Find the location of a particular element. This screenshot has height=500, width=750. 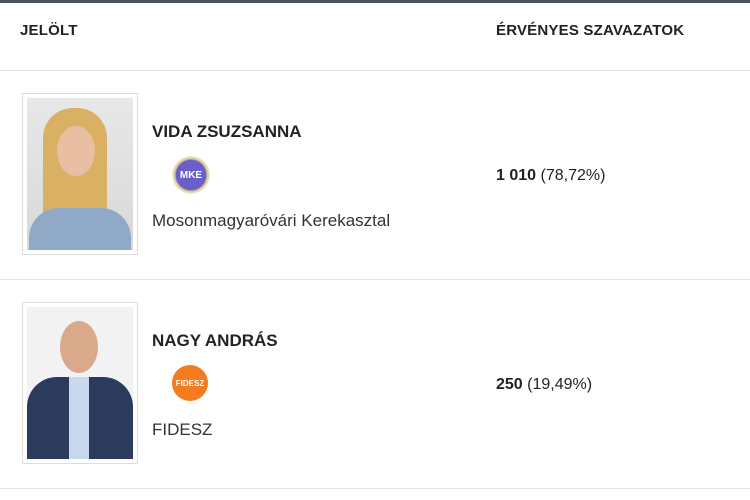

top-bar is located at coordinates (375, 1).